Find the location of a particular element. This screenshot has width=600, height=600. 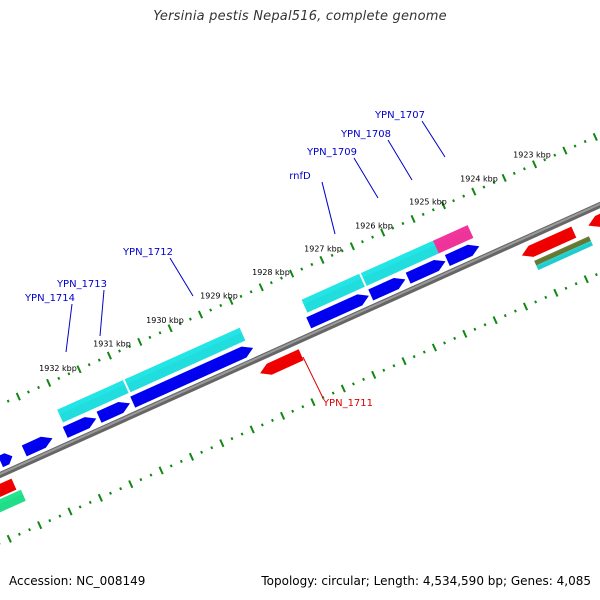

tick-label: 1926 kbp is located at coordinates (374, 226).